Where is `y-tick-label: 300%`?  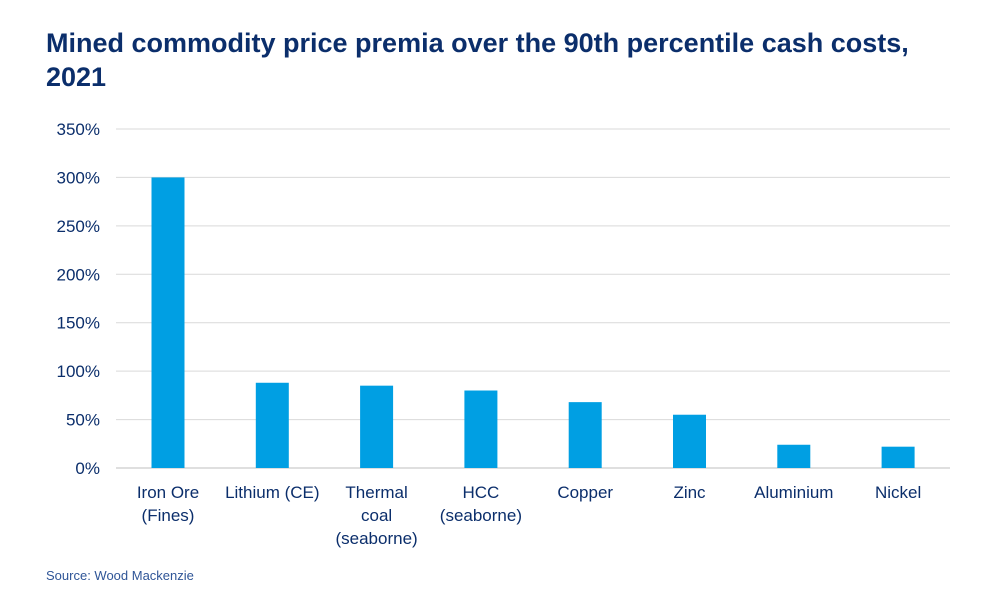
y-tick-label: 300% is located at coordinates (78, 177).